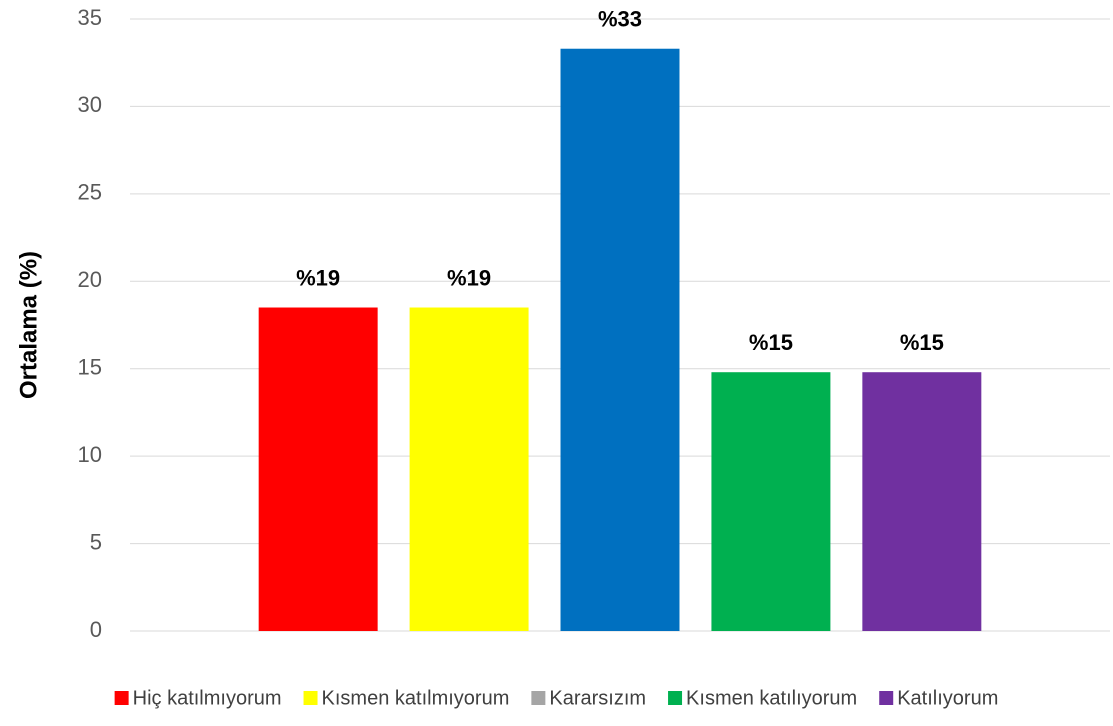 The height and width of the screenshot is (726, 1113). Describe the element at coordinates (90, 454) in the screenshot. I see `y-tick-label: 10` at that location.